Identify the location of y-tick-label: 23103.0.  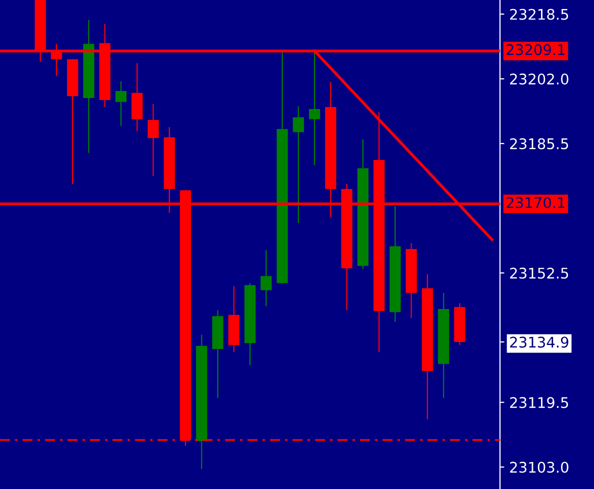
(539, 467).